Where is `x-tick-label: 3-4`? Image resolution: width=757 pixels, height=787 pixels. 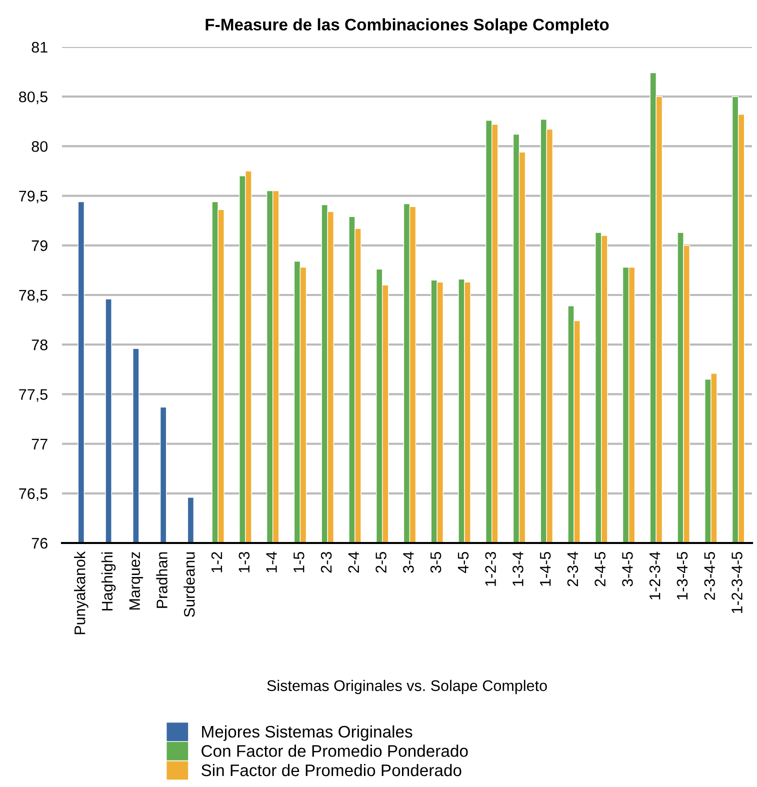
x-tick-label: 3-4 is located at coordinates (408, 562).